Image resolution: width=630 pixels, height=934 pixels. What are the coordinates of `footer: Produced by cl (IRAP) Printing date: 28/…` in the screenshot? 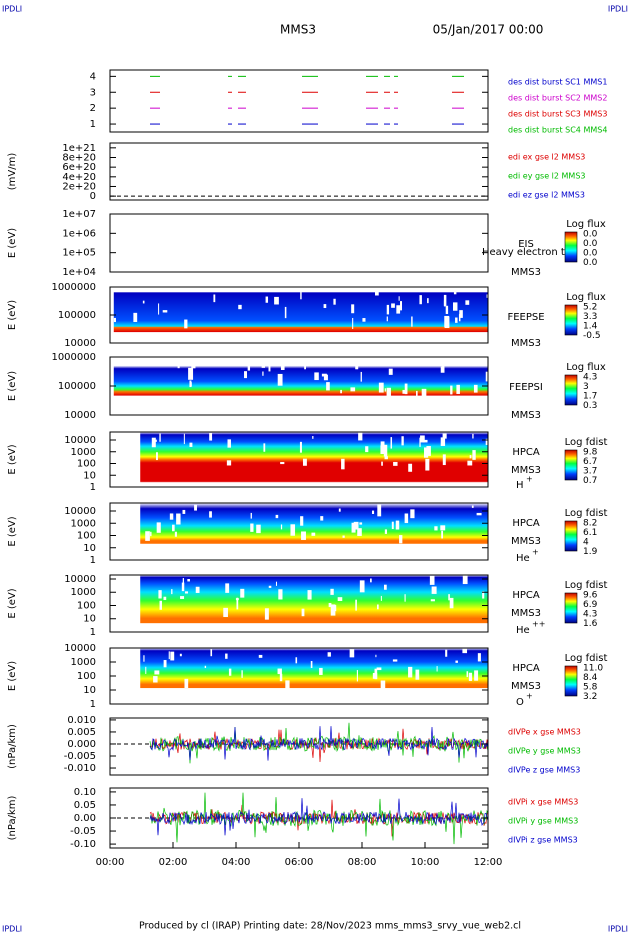 It's located at (330, 926).